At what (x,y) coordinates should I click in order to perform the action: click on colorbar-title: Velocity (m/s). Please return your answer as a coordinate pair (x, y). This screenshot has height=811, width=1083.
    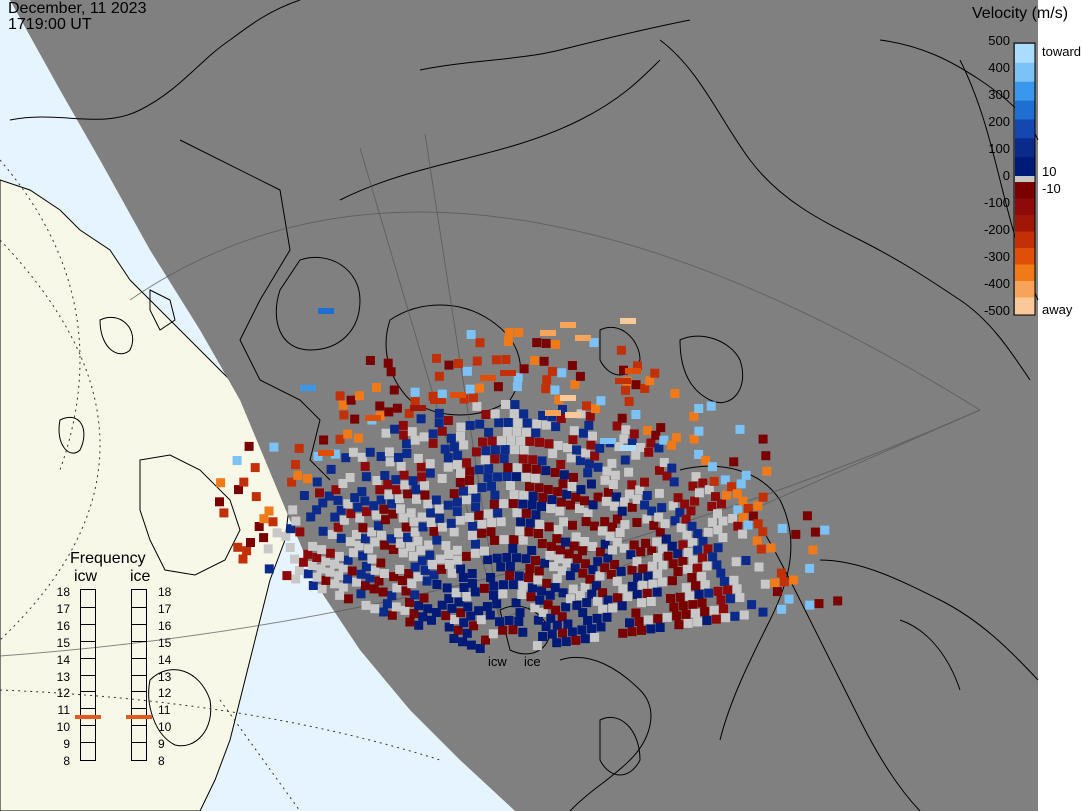
    Looking at the image, I should click on (1020, 13).